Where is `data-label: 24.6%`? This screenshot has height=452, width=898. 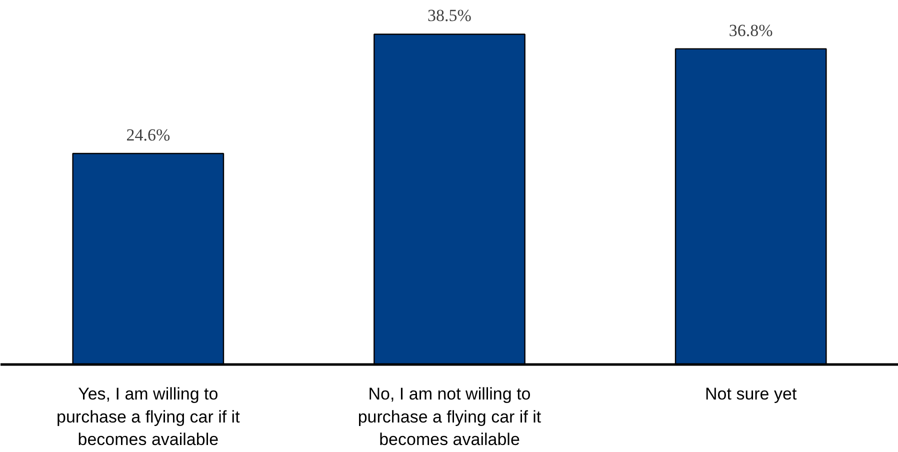 data-label: 24.6% is located at coordinates (148, 134).